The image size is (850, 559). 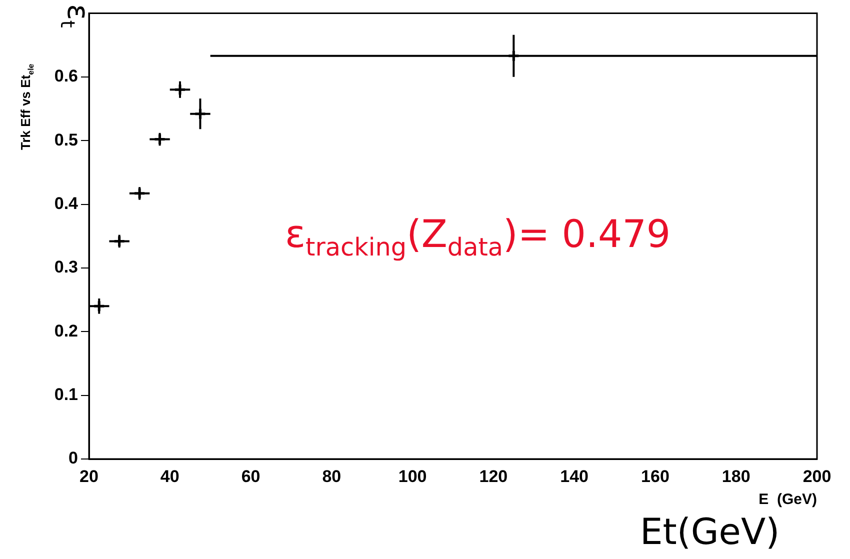 I want to click on x-tick-label: 80, so click(x=332, y=476).